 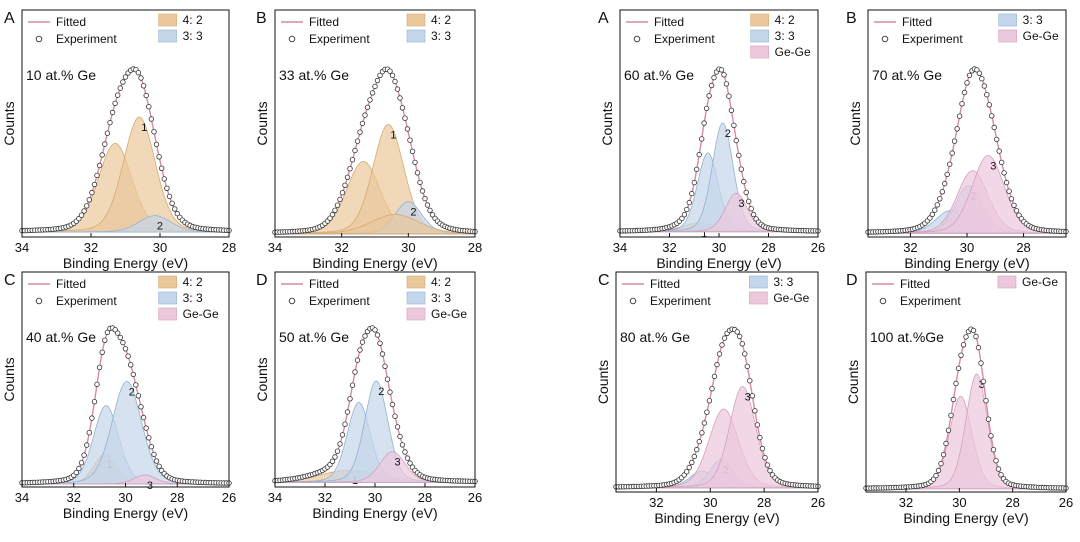 What do you see at coordinates (61, 337) in the screenshot?
I see `sample-label: 40 at.% Ge` at bounding box center [61, 337].